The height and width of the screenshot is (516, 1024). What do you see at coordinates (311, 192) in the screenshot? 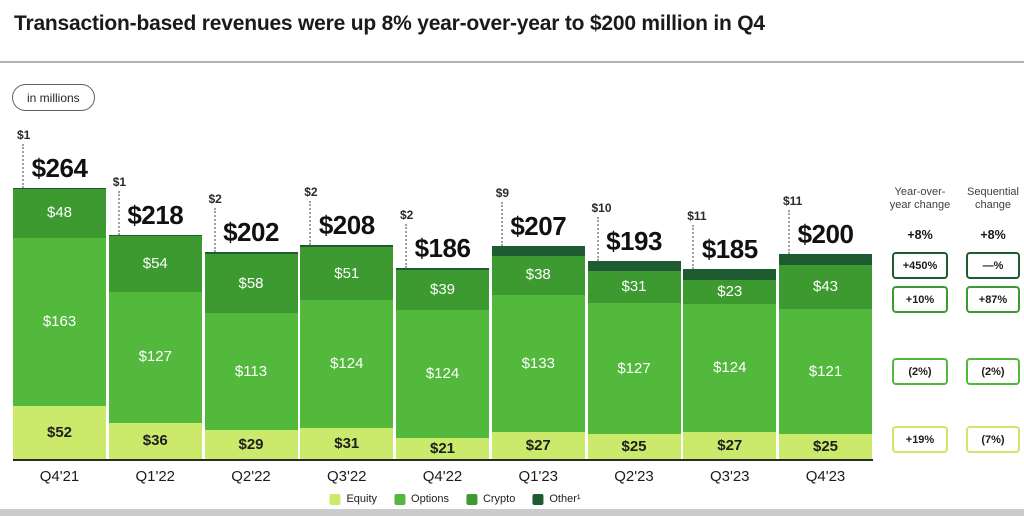
I see `other-callout-label-q3-22: $2` at bounding box center [311, 192].